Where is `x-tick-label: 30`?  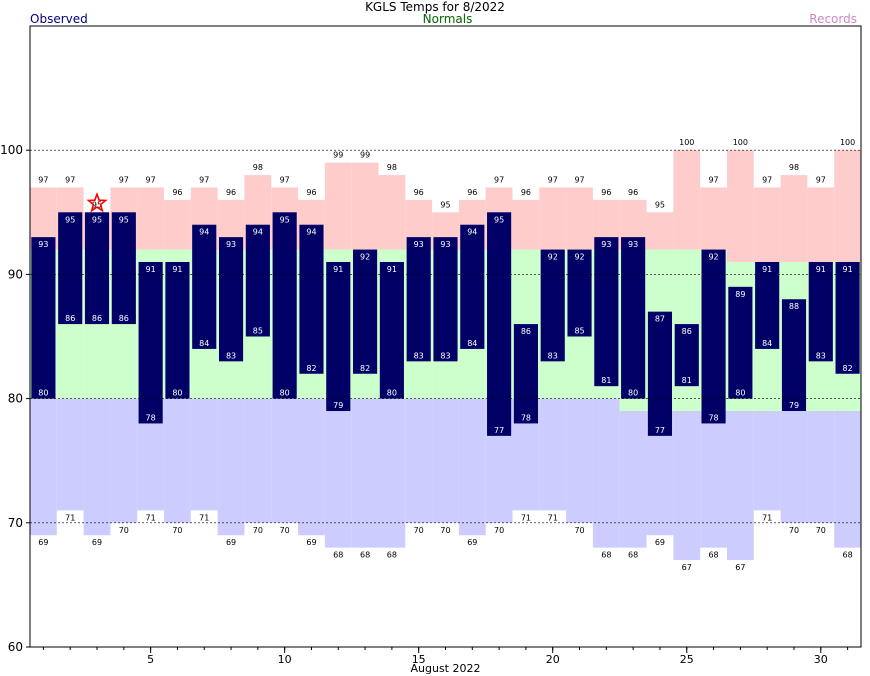 x-tick-label: 30 is located at coordinates (821, 659).